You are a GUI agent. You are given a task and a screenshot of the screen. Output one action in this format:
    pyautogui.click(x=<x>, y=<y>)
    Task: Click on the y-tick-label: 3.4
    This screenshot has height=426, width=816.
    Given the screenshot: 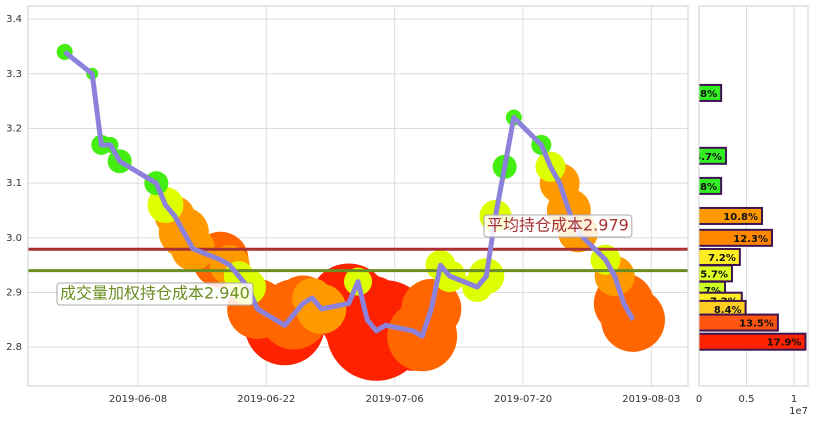 What is the action you would take?
    pyautogui.click(x=14, y=19)
    